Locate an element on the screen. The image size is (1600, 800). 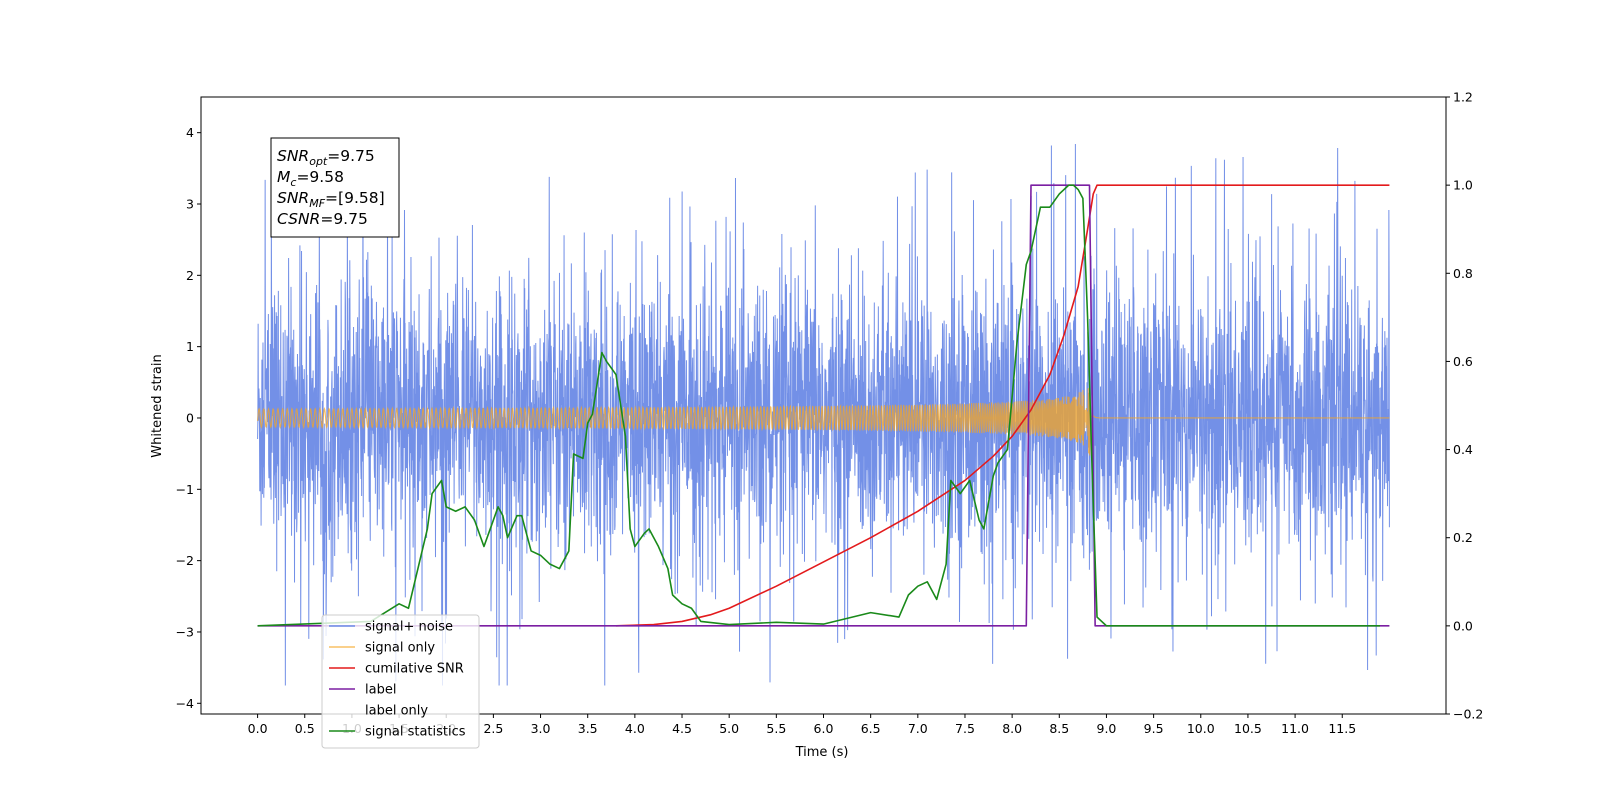
annotation-symbol: CSNR is located at coordinates (298, 219).